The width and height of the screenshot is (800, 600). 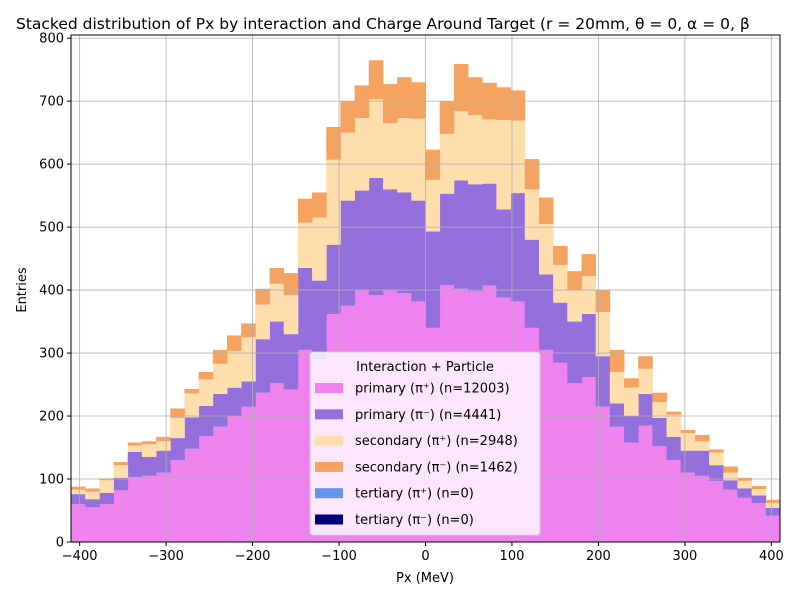 I want to click on bar-series3-bin33, so click(x=546, y=210).